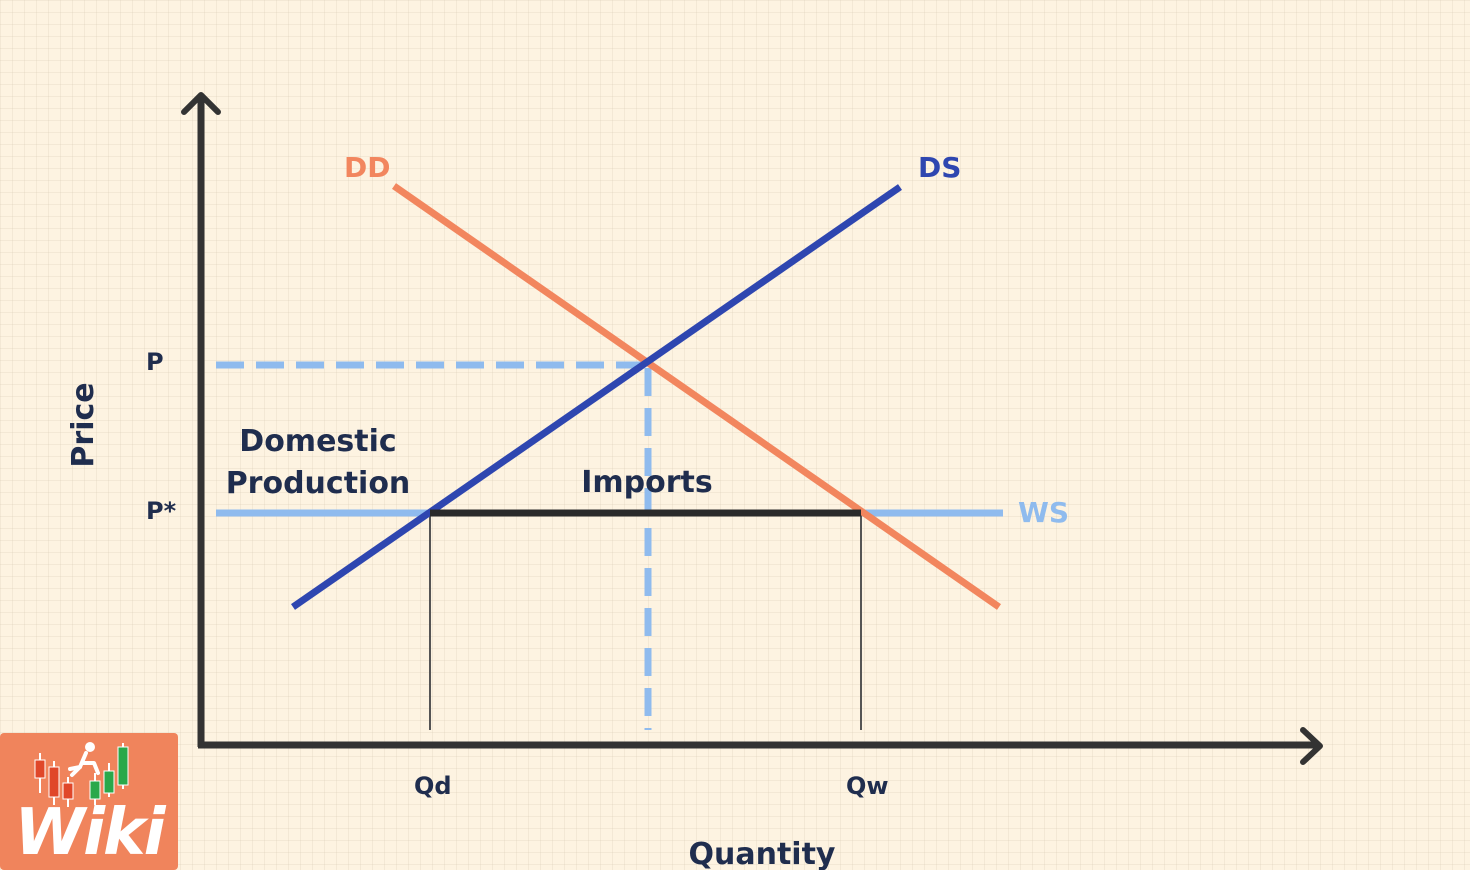 The image size is (1470, 870). Describe the element at coordinates (89, 833) in the screenshot. I see `logo-wordmark: Wiki` at that location.